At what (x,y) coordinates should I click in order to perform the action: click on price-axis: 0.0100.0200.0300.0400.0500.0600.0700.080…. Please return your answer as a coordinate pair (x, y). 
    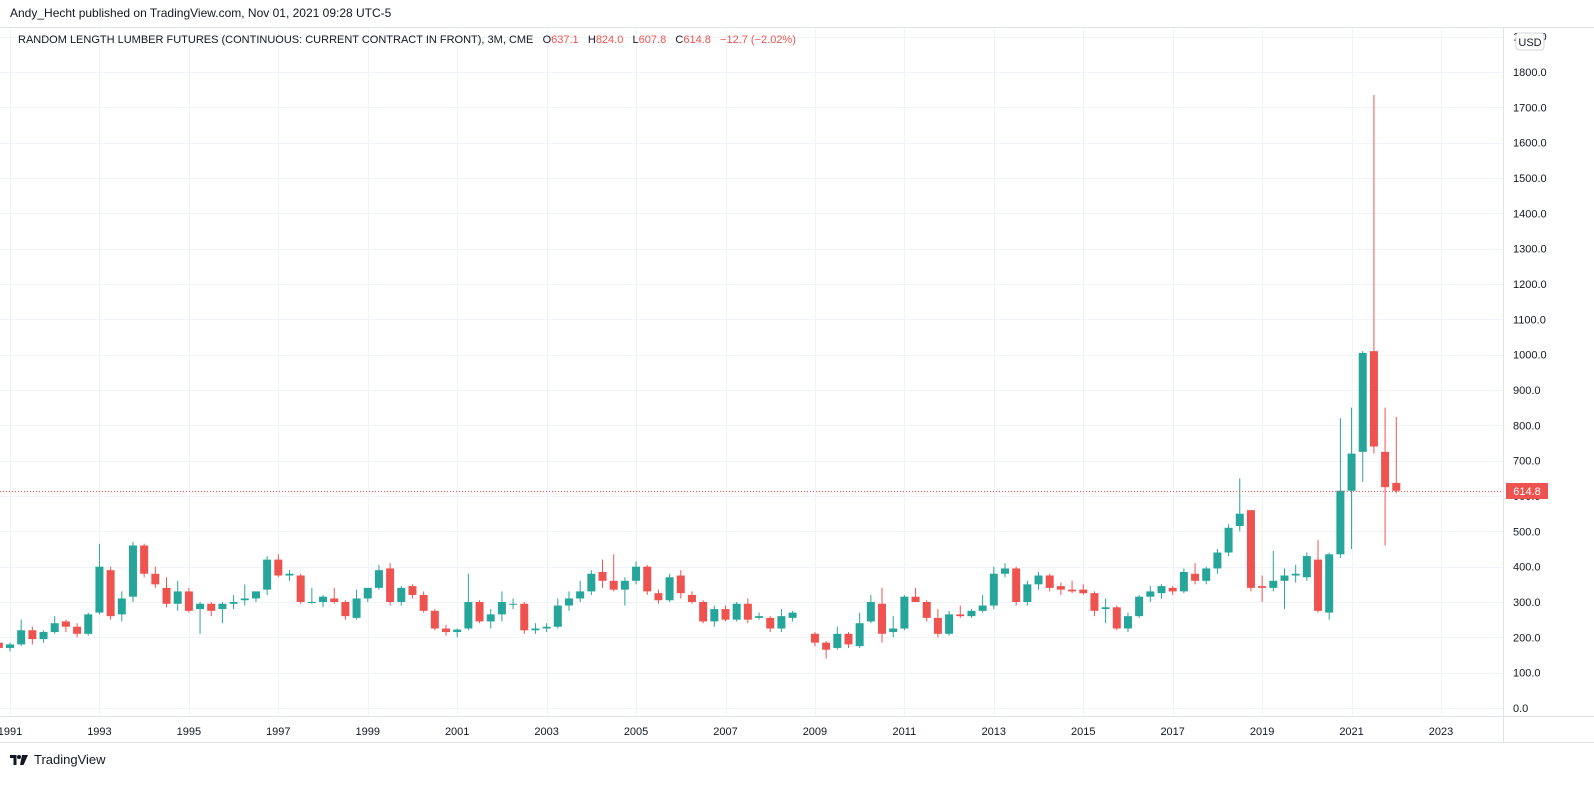
    Looking at the image, I should click on (1530, 373).